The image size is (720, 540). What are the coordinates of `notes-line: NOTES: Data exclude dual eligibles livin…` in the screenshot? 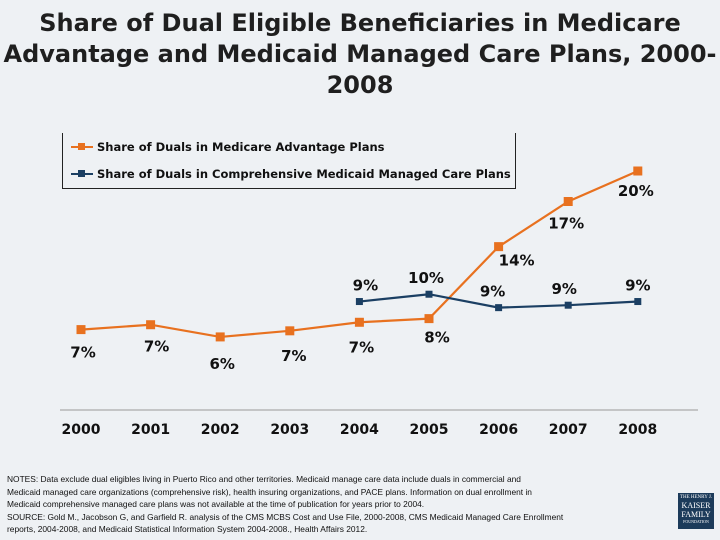 It's located at (264, 479).